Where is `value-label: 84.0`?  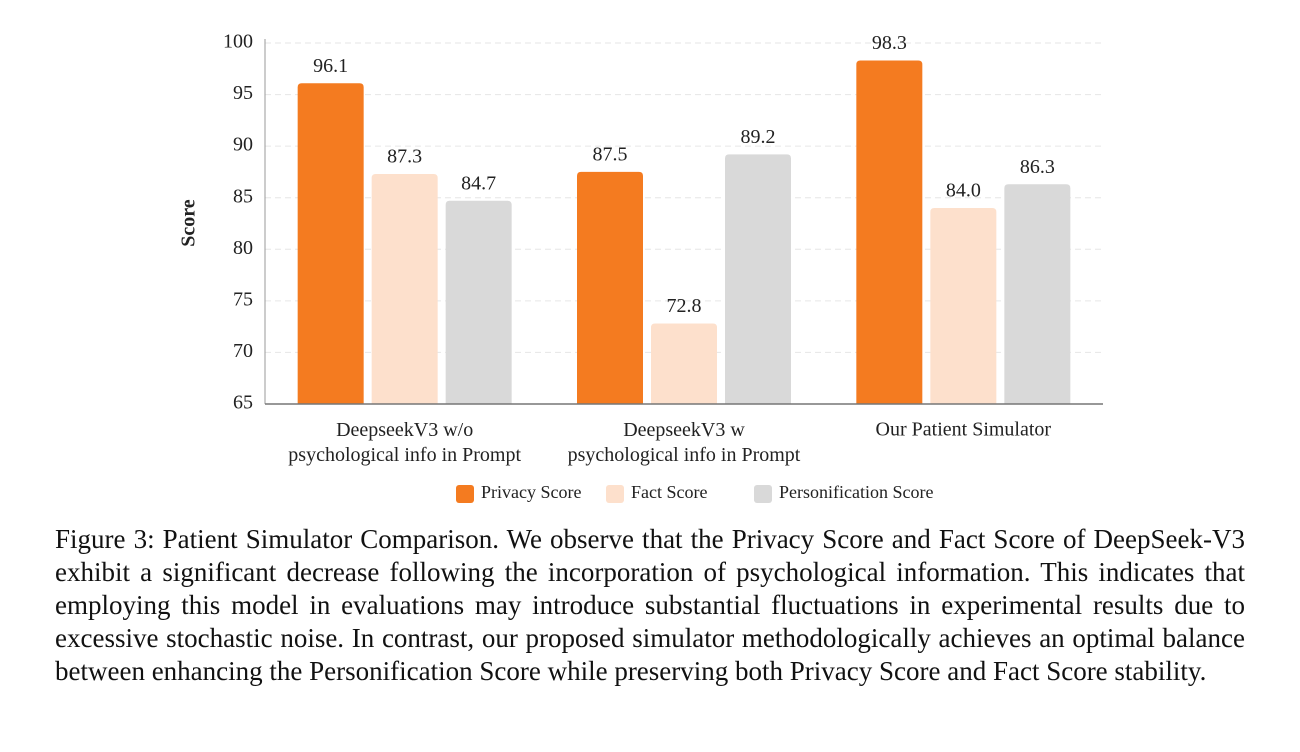
value-label: 84.0 is located at coordinates (963, 191).